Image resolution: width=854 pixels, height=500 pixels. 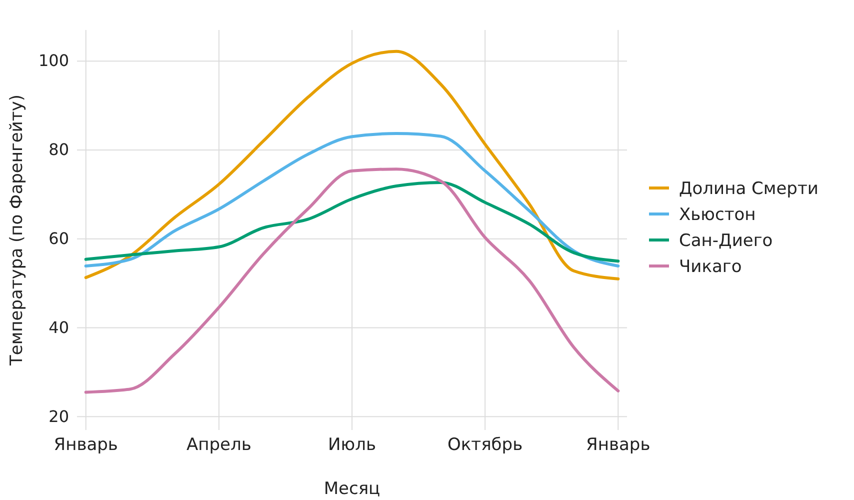 I want to click on x-tick-label: Июль, so click(x=352, y=445).